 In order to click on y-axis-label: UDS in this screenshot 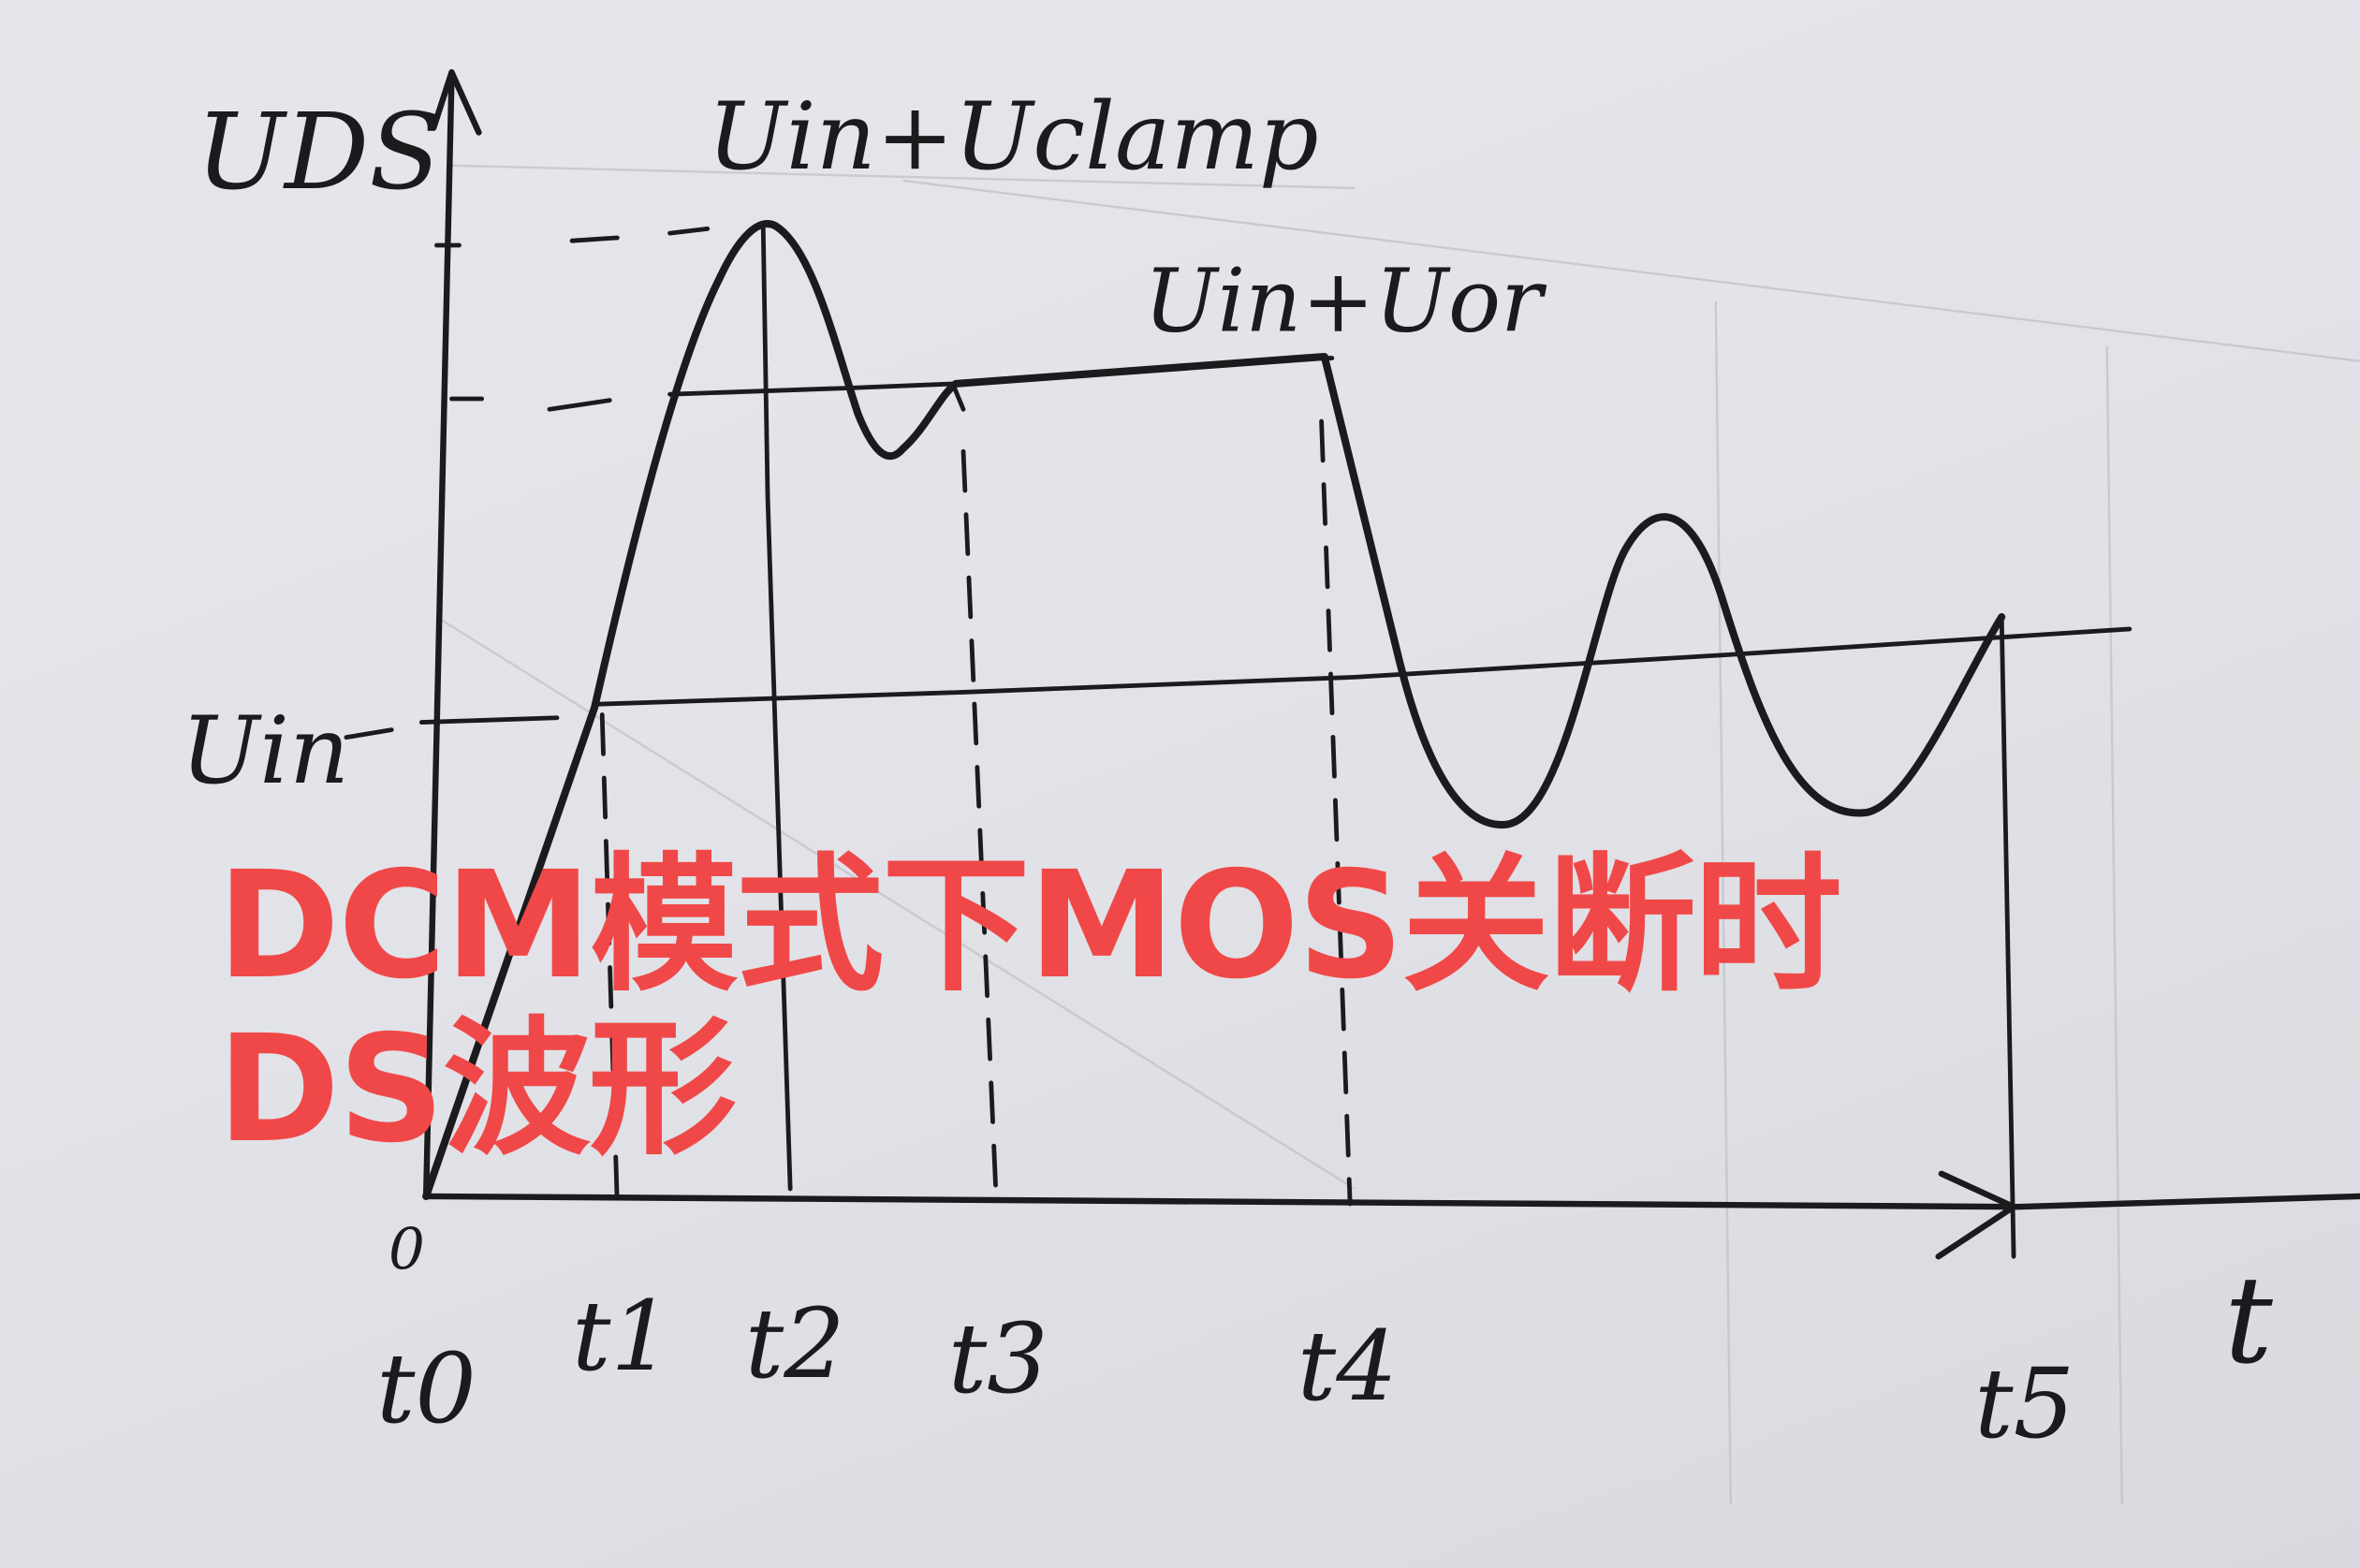, I will do `click(319, 152)`.